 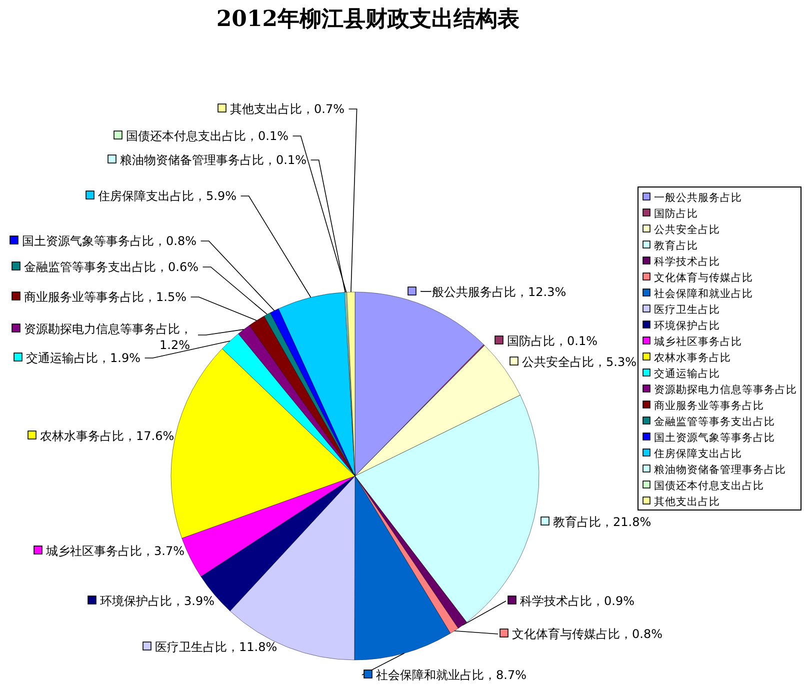 I want to click on category-label: 教育占比，21.8%, so click(x=602, y=522).